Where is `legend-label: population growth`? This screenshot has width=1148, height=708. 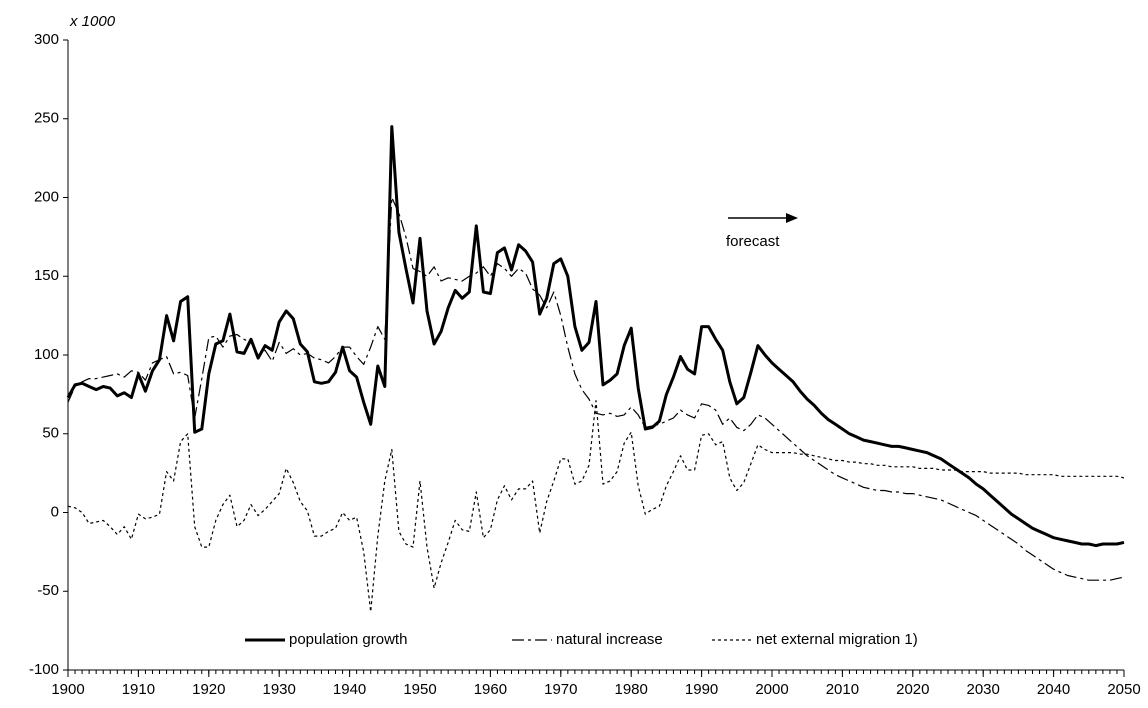 legend-label: population growth is located at coordinates (348, 639).